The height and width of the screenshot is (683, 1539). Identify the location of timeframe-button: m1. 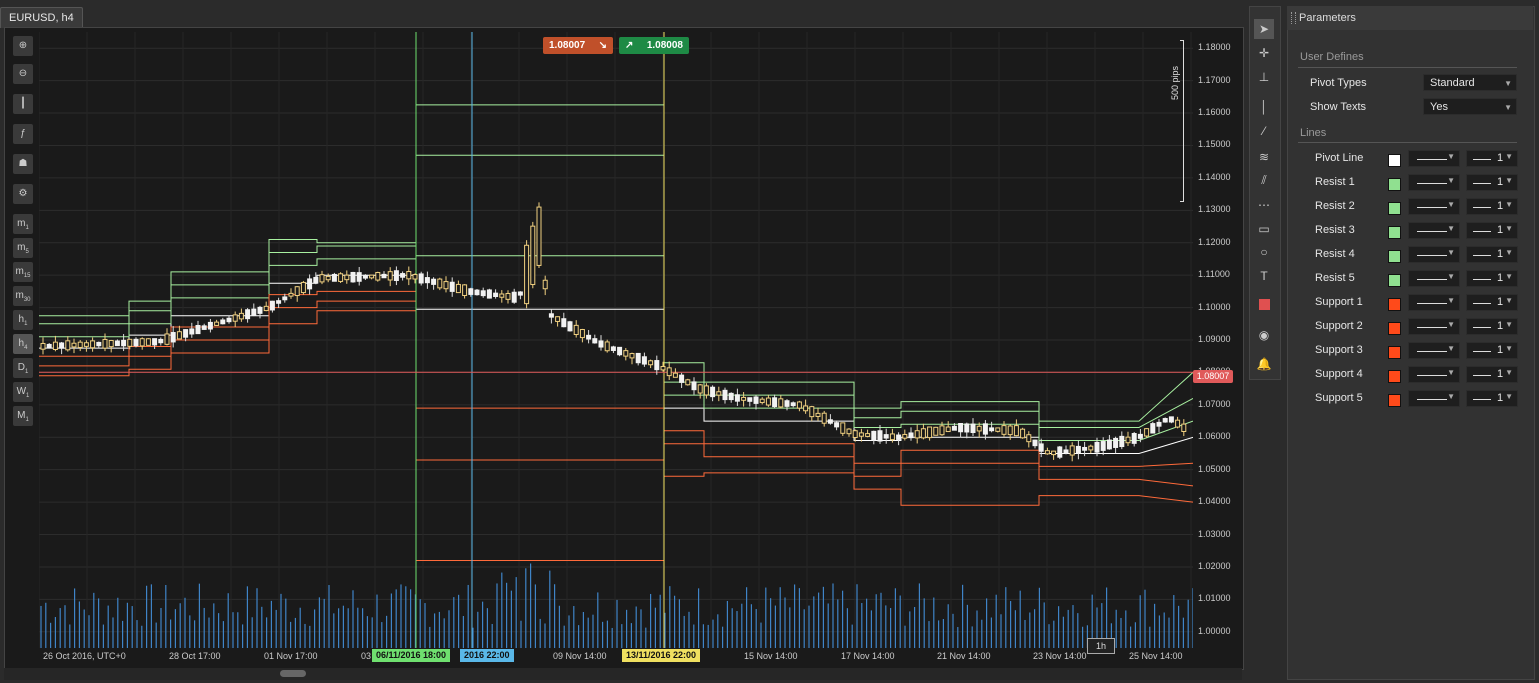
(23, 224).